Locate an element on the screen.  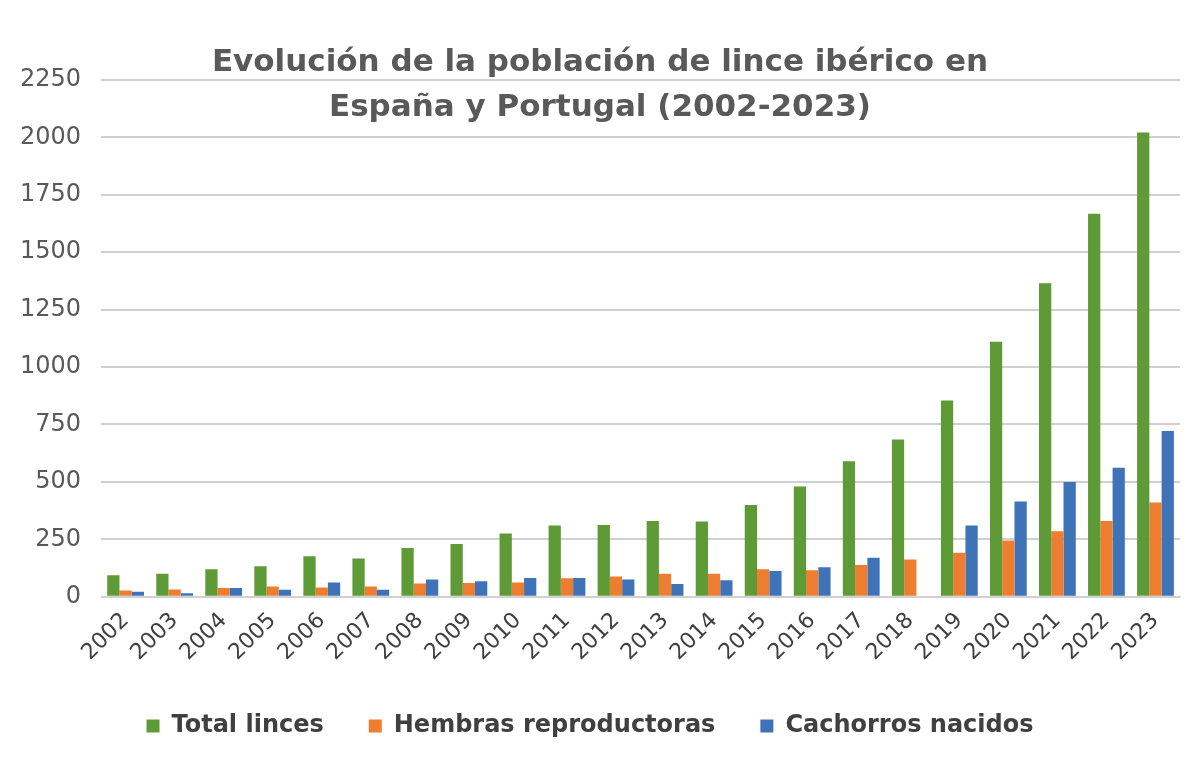
chart-title: Evolución de la población de lince ibérico en España y Portugal (2002-2023) is located at coordinates (600, 83).